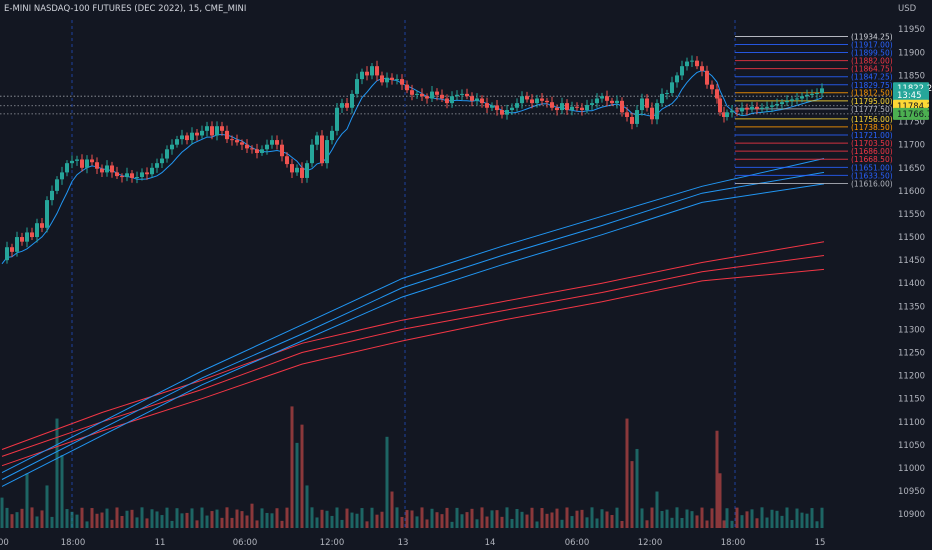 The image size is (932, 550). Describe the element at coordinates (872, 143) in the screenshot. I see `overlay-level-label-13: (11703.50)` at that location.